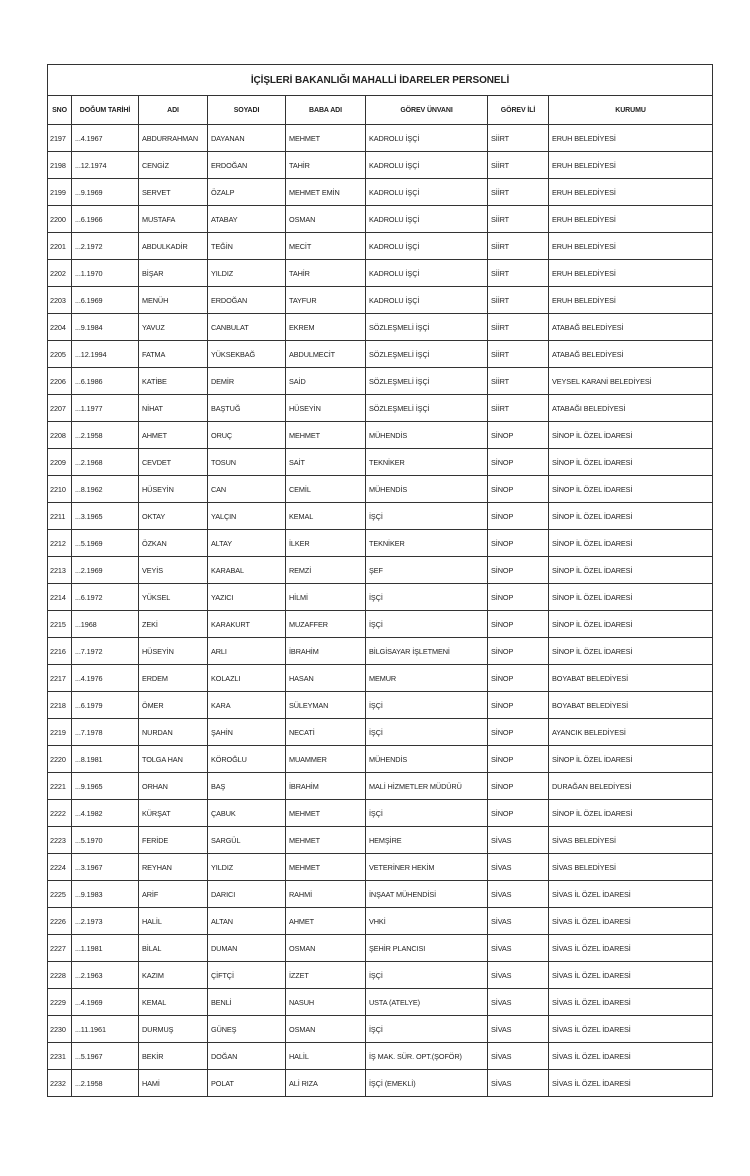 This screenshot has width=750, height=1176. Describe the element at coordinates (246, 921) in the screenshot. I see `cell-surname: ALTAN` at that location.